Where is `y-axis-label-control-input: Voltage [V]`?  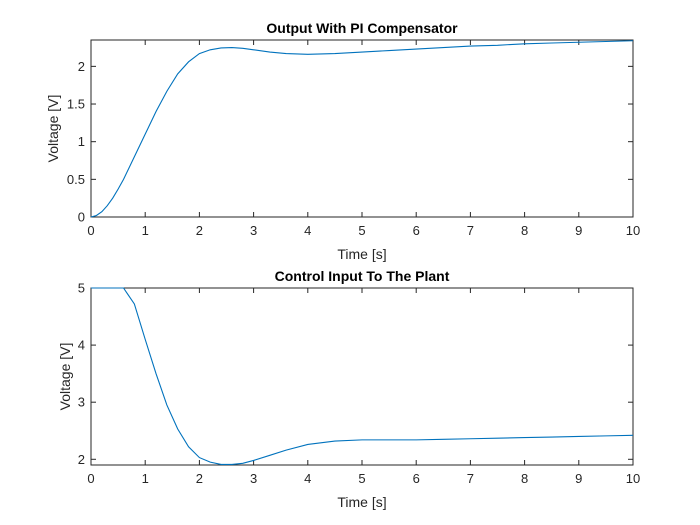 y-axis-label-control-input: Voltage [V] is located at coordinates (65, 377).